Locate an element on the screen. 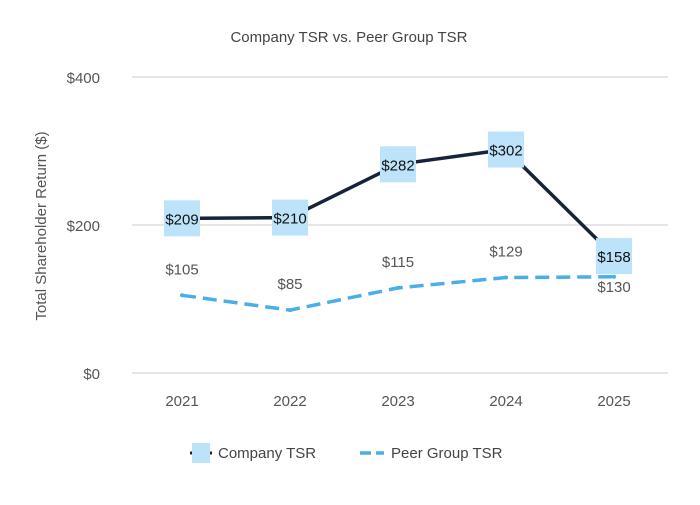 The width and height of the screenshot is (700, 505). legend-company-tsr-swatch is located at coordinates (201, 453).